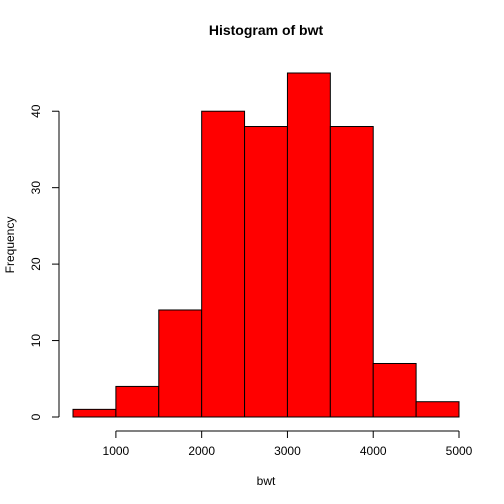 The width and height of the screenshot is (504, 504). What do you see at coordinates (36, 341) in the screenshot?
I see `y-tick-label-1: 10` at bounding box center [36, 341].